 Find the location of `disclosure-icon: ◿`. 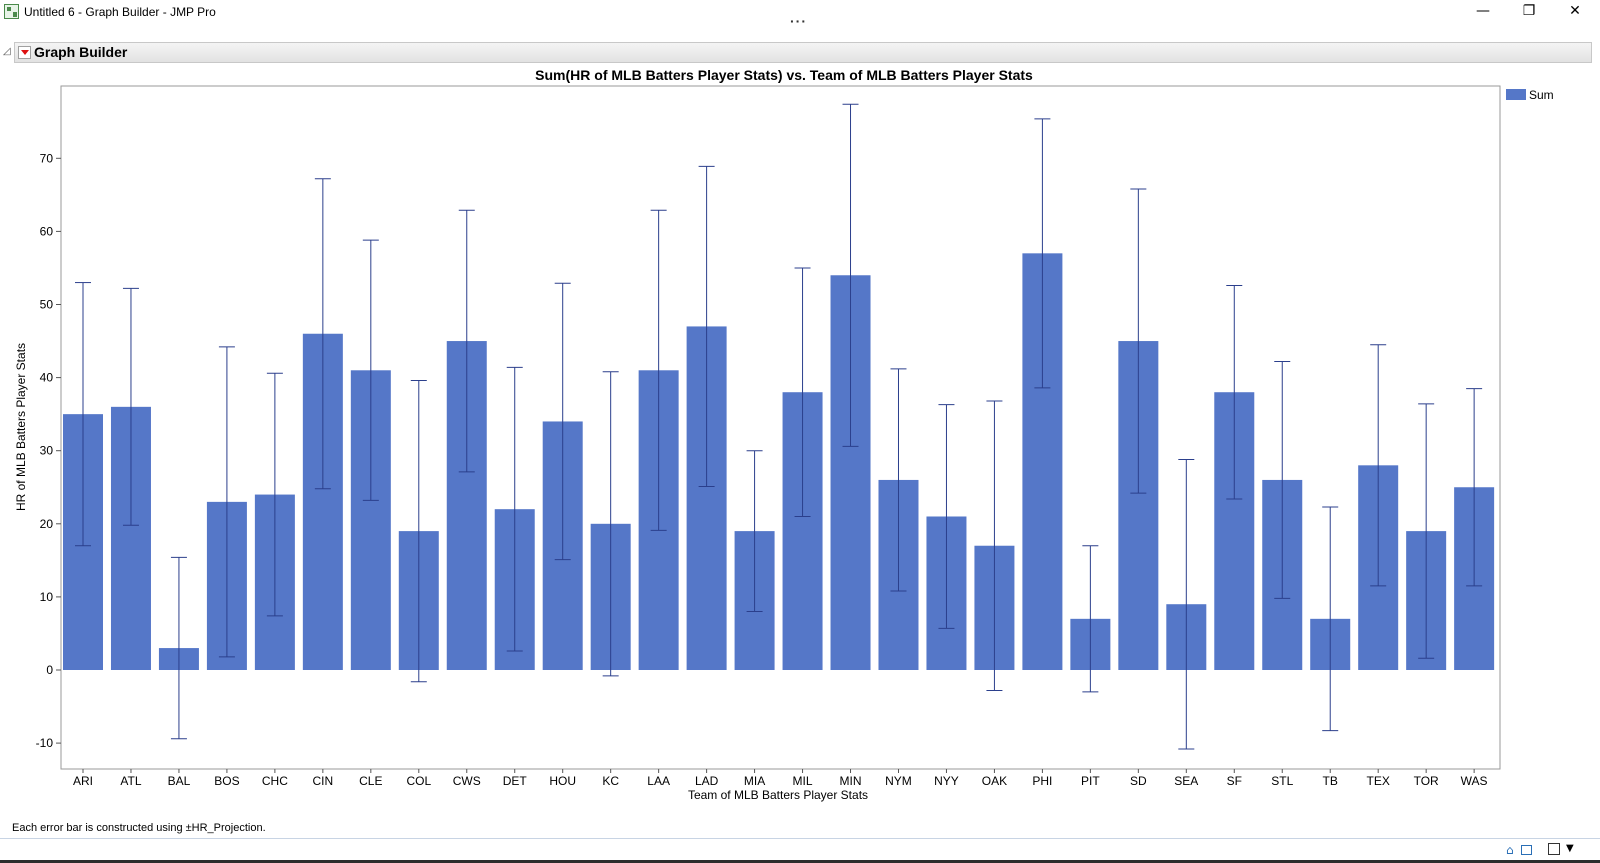

disclosure-icon: ◿ is located at coordinates (7, 51).